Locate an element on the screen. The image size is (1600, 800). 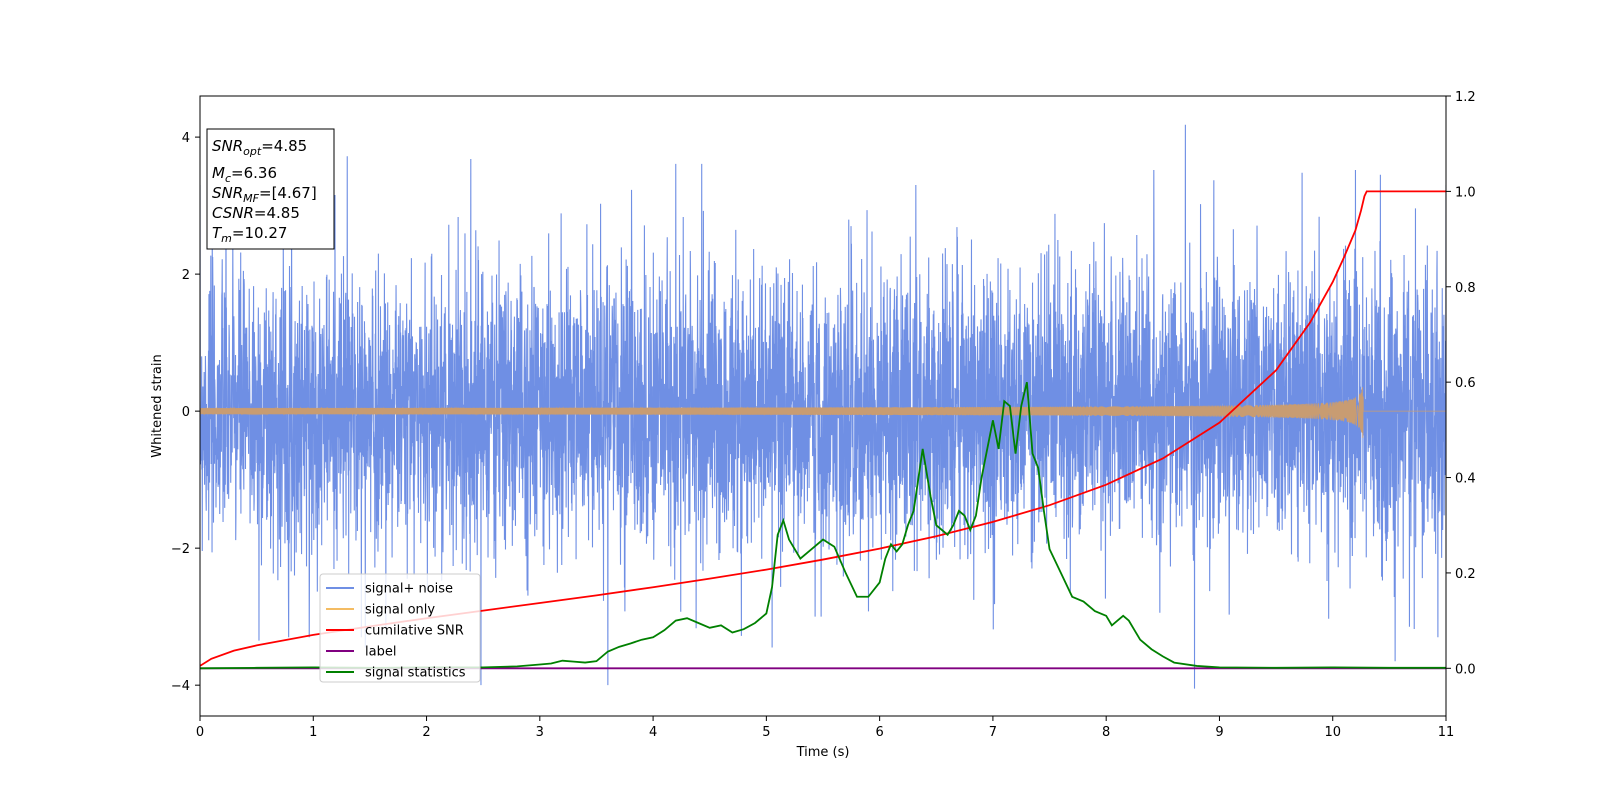
info-mc: Mc=6.36 is located at coordinates (244, 174).